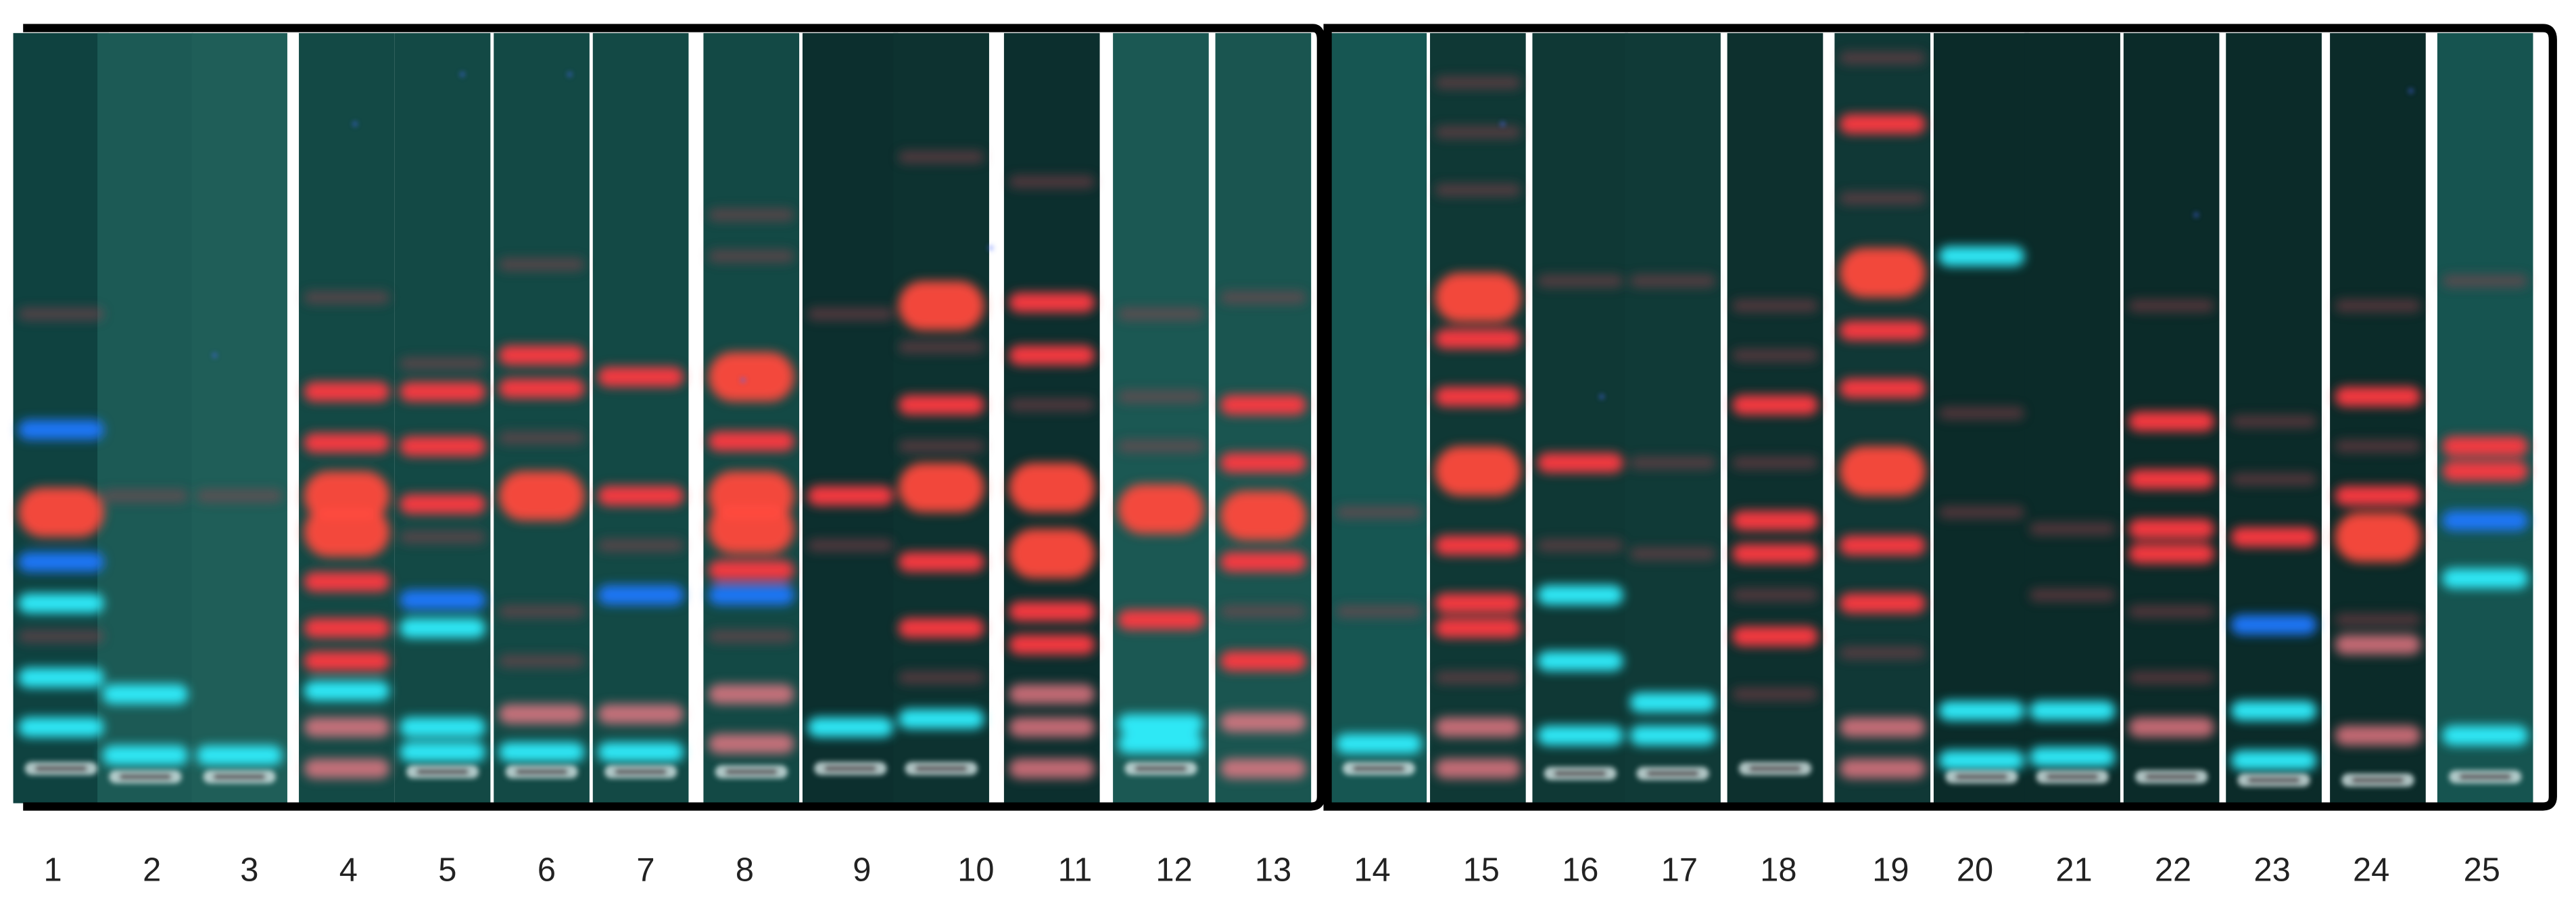  What do you see at coordinates (249, 870) in the screenshot?
I see `lane-label: 3` at bounding box center [249, 870].